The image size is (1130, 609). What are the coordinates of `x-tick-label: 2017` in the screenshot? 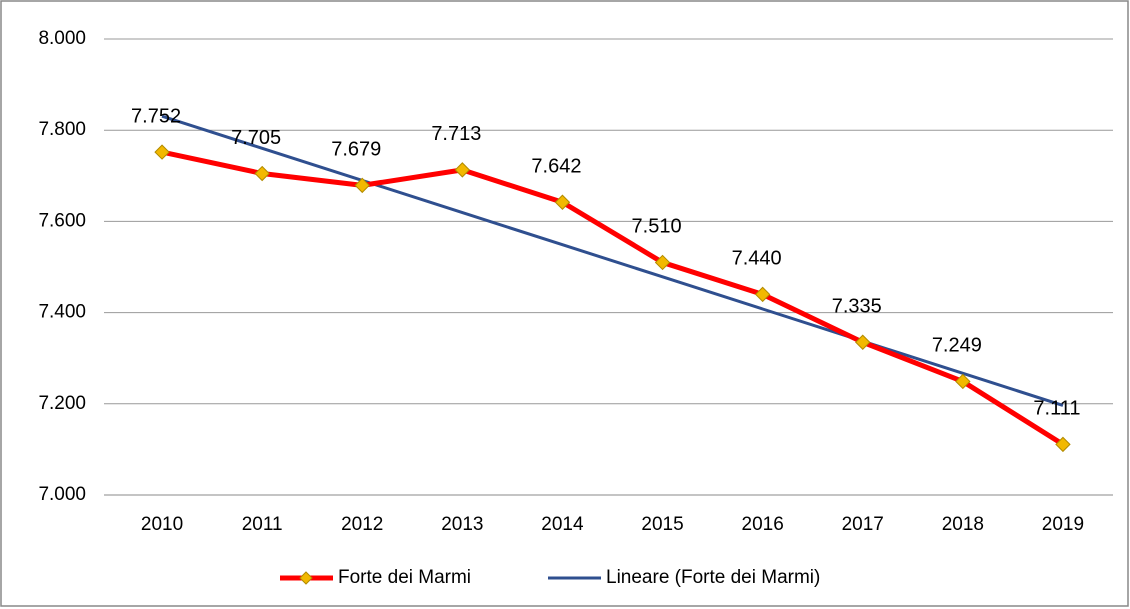 It's located at (863, 524).